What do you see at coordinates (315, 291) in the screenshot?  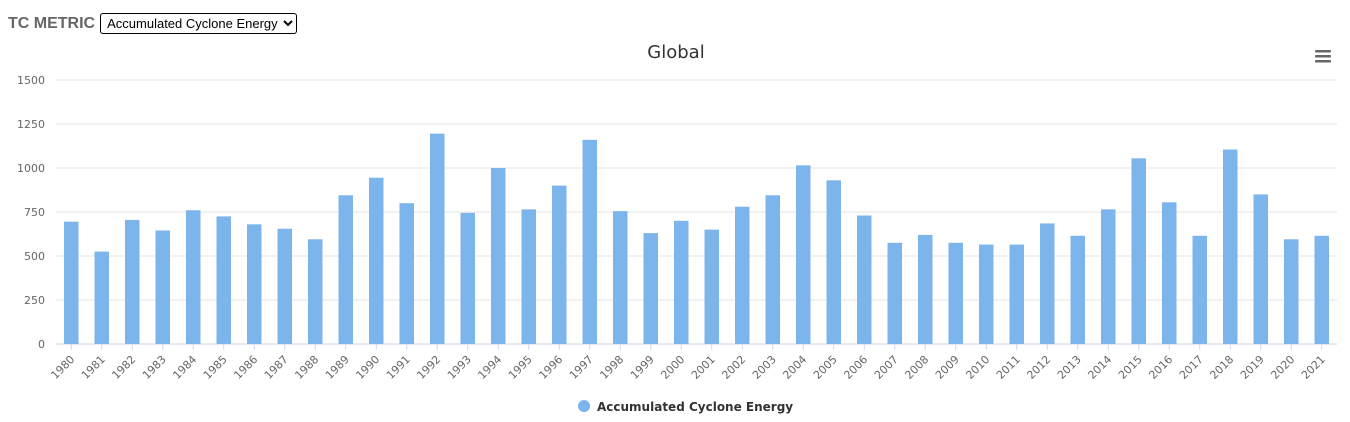 I see `bar-1988` at bounding box center [315, 291].